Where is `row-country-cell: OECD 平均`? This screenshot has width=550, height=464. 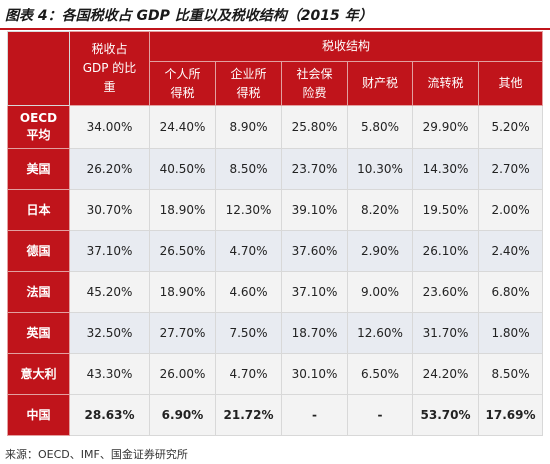
row-country-cell: OECD 平均 is located at coordinates (38, 127).